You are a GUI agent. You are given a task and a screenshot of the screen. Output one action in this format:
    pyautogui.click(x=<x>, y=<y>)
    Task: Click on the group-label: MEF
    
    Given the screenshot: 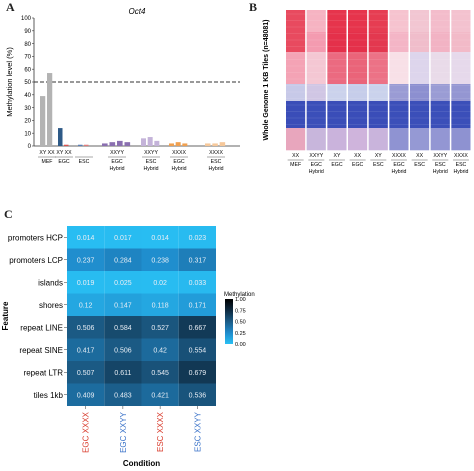 What is the action you would take?
    pyautogui.click(x=47, y=162)
    